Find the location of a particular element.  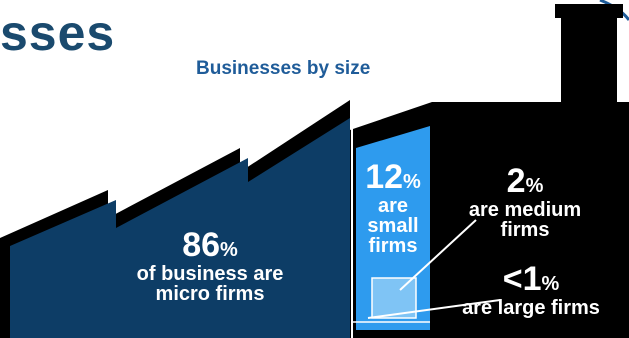

small-firms-label: 12% are small firms is located at coordinates (393, 208).